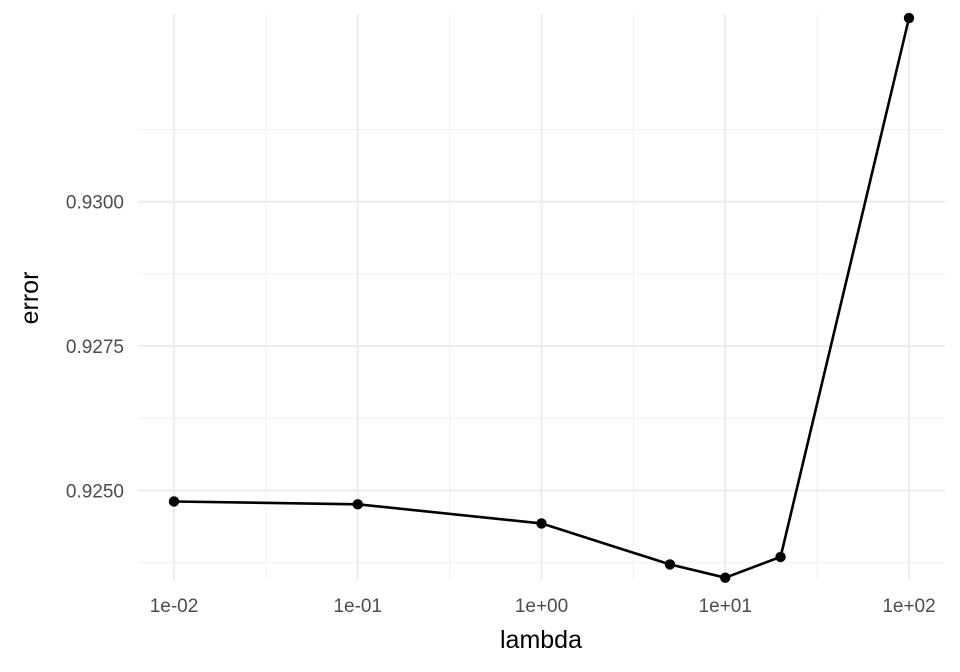  I want to click on y-axis-title: error, so click(30, 298).